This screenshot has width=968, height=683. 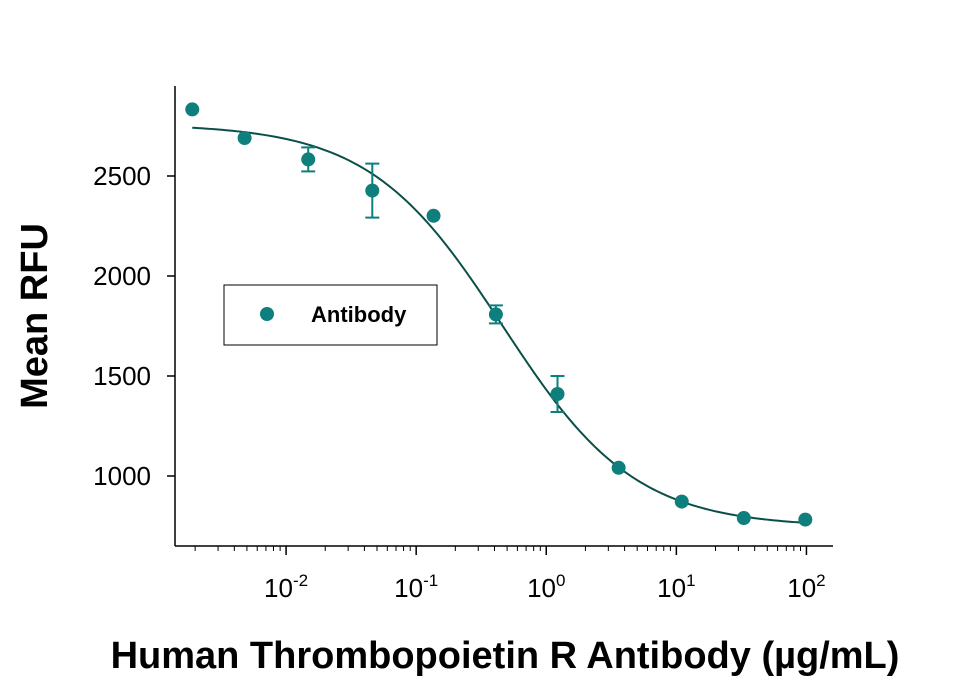 What do you see at coordinates (359, 314) in the screenshot?
I see `legend-label: Antibody` at bounding box center [359, 314].